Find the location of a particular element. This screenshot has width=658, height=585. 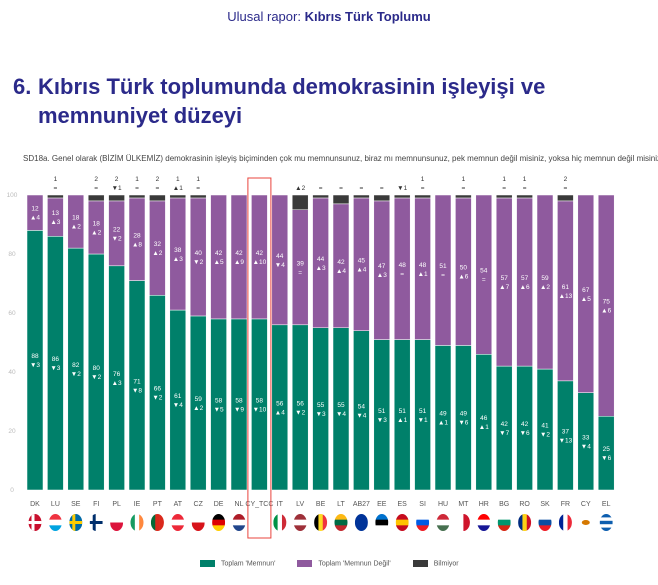

flag-icon-cz is located at coordinates (198, 522).